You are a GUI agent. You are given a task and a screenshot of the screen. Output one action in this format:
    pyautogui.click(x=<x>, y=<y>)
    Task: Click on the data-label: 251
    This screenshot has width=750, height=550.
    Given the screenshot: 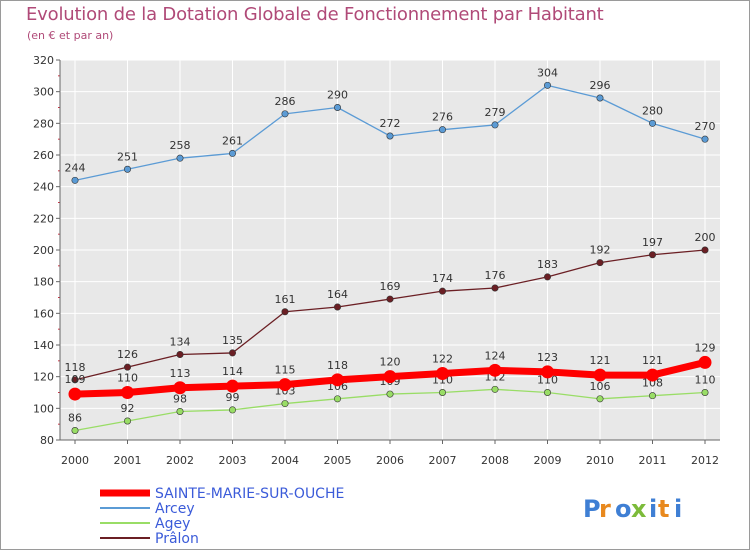 What is the action you would take?
    pyautogui.click(x=127, y=156)
    